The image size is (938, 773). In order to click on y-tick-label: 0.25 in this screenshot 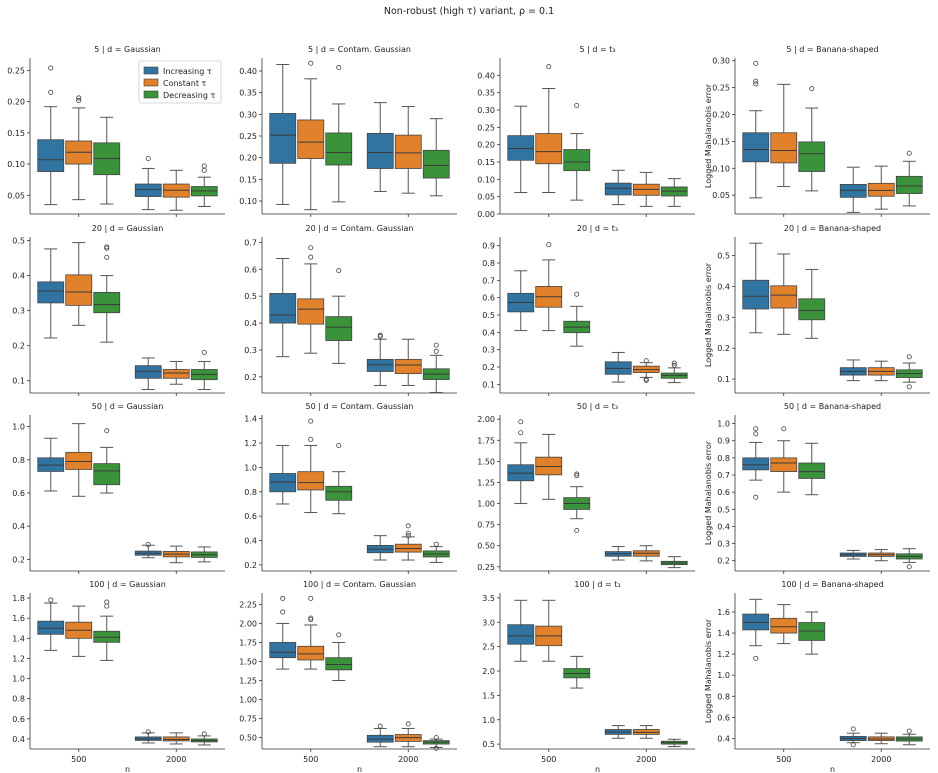, I will do `click(16, 70)`.